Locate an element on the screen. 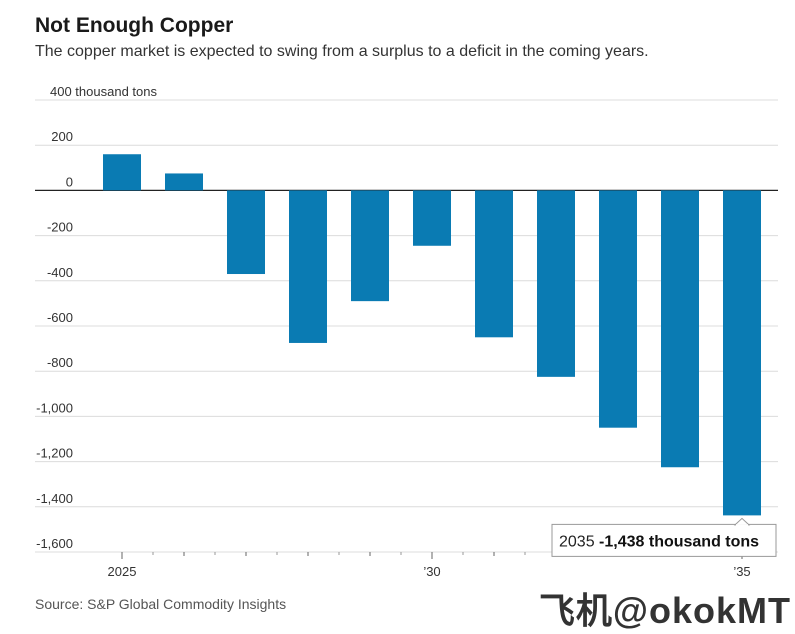  y-tick-label: 200 is located at coordinates (62, 136).